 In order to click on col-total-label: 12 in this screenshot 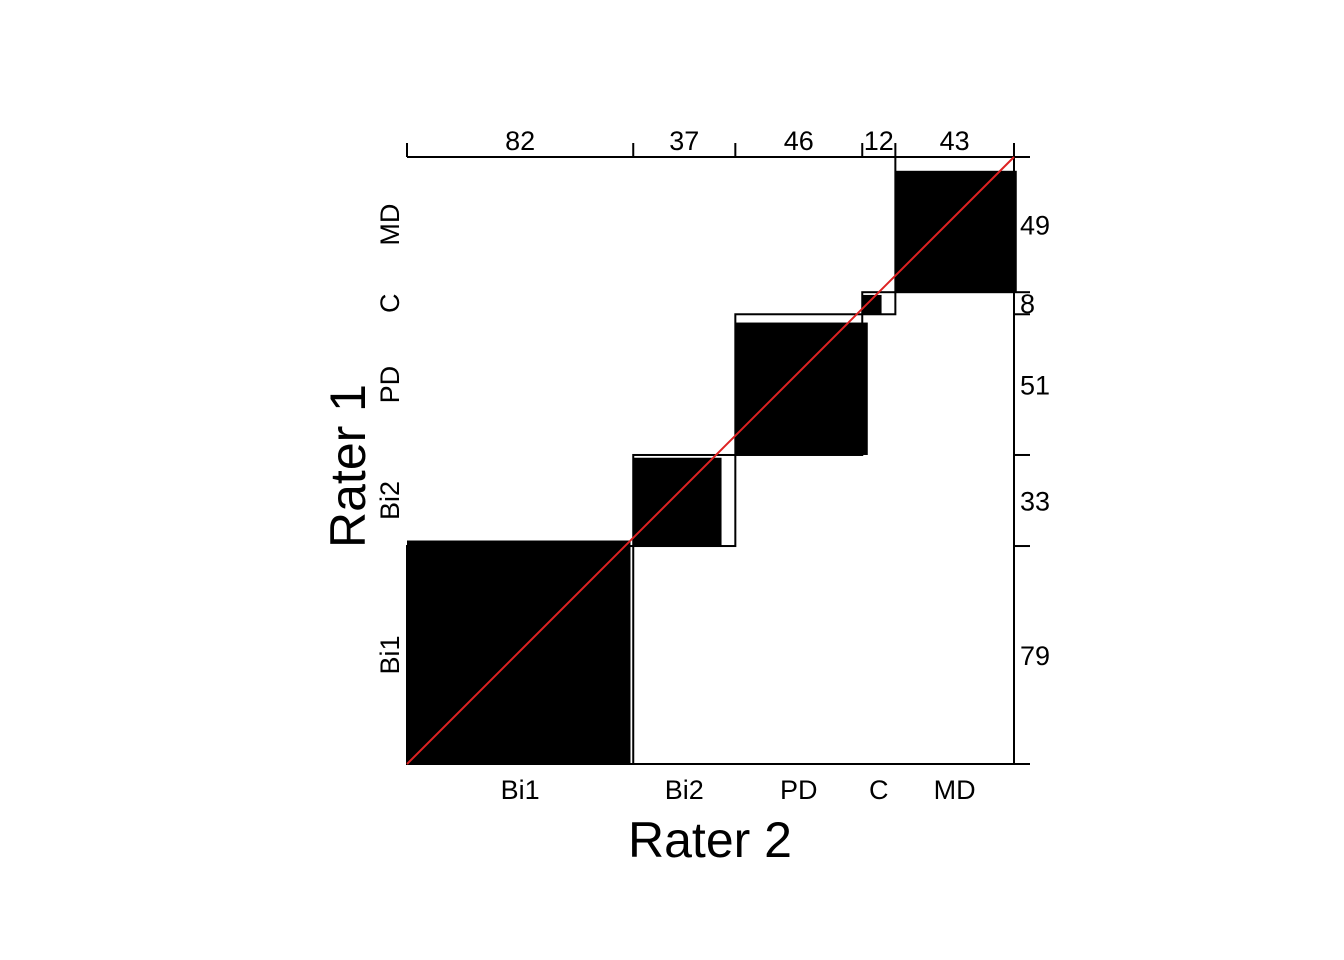, I will do `click(879, 141)`.